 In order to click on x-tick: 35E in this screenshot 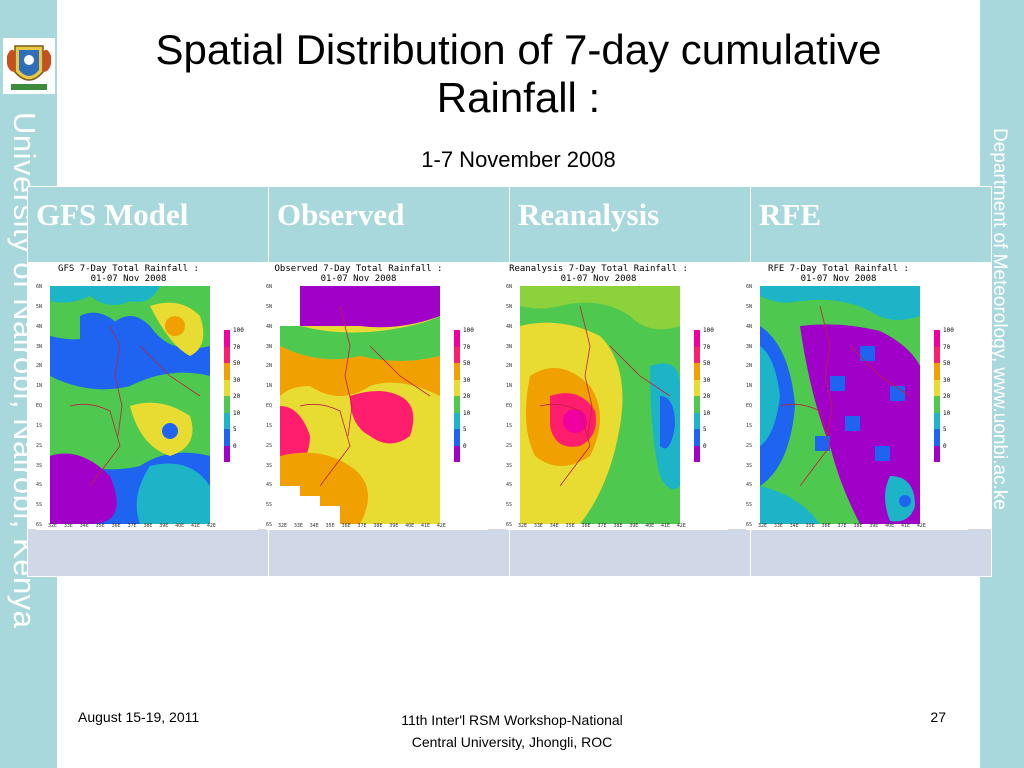, I will do `click(330, 526)`.